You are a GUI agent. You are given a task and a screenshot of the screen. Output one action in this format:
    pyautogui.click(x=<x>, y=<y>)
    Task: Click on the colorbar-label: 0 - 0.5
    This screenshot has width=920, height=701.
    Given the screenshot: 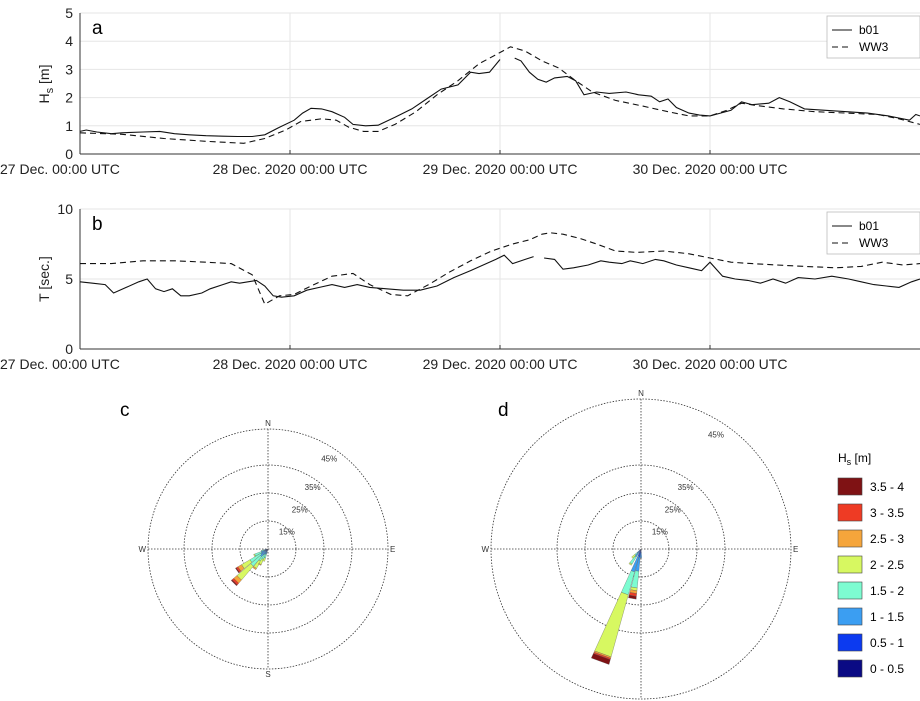 What is the action you would take?
    pyautogui.click(x=887, y=669)
    